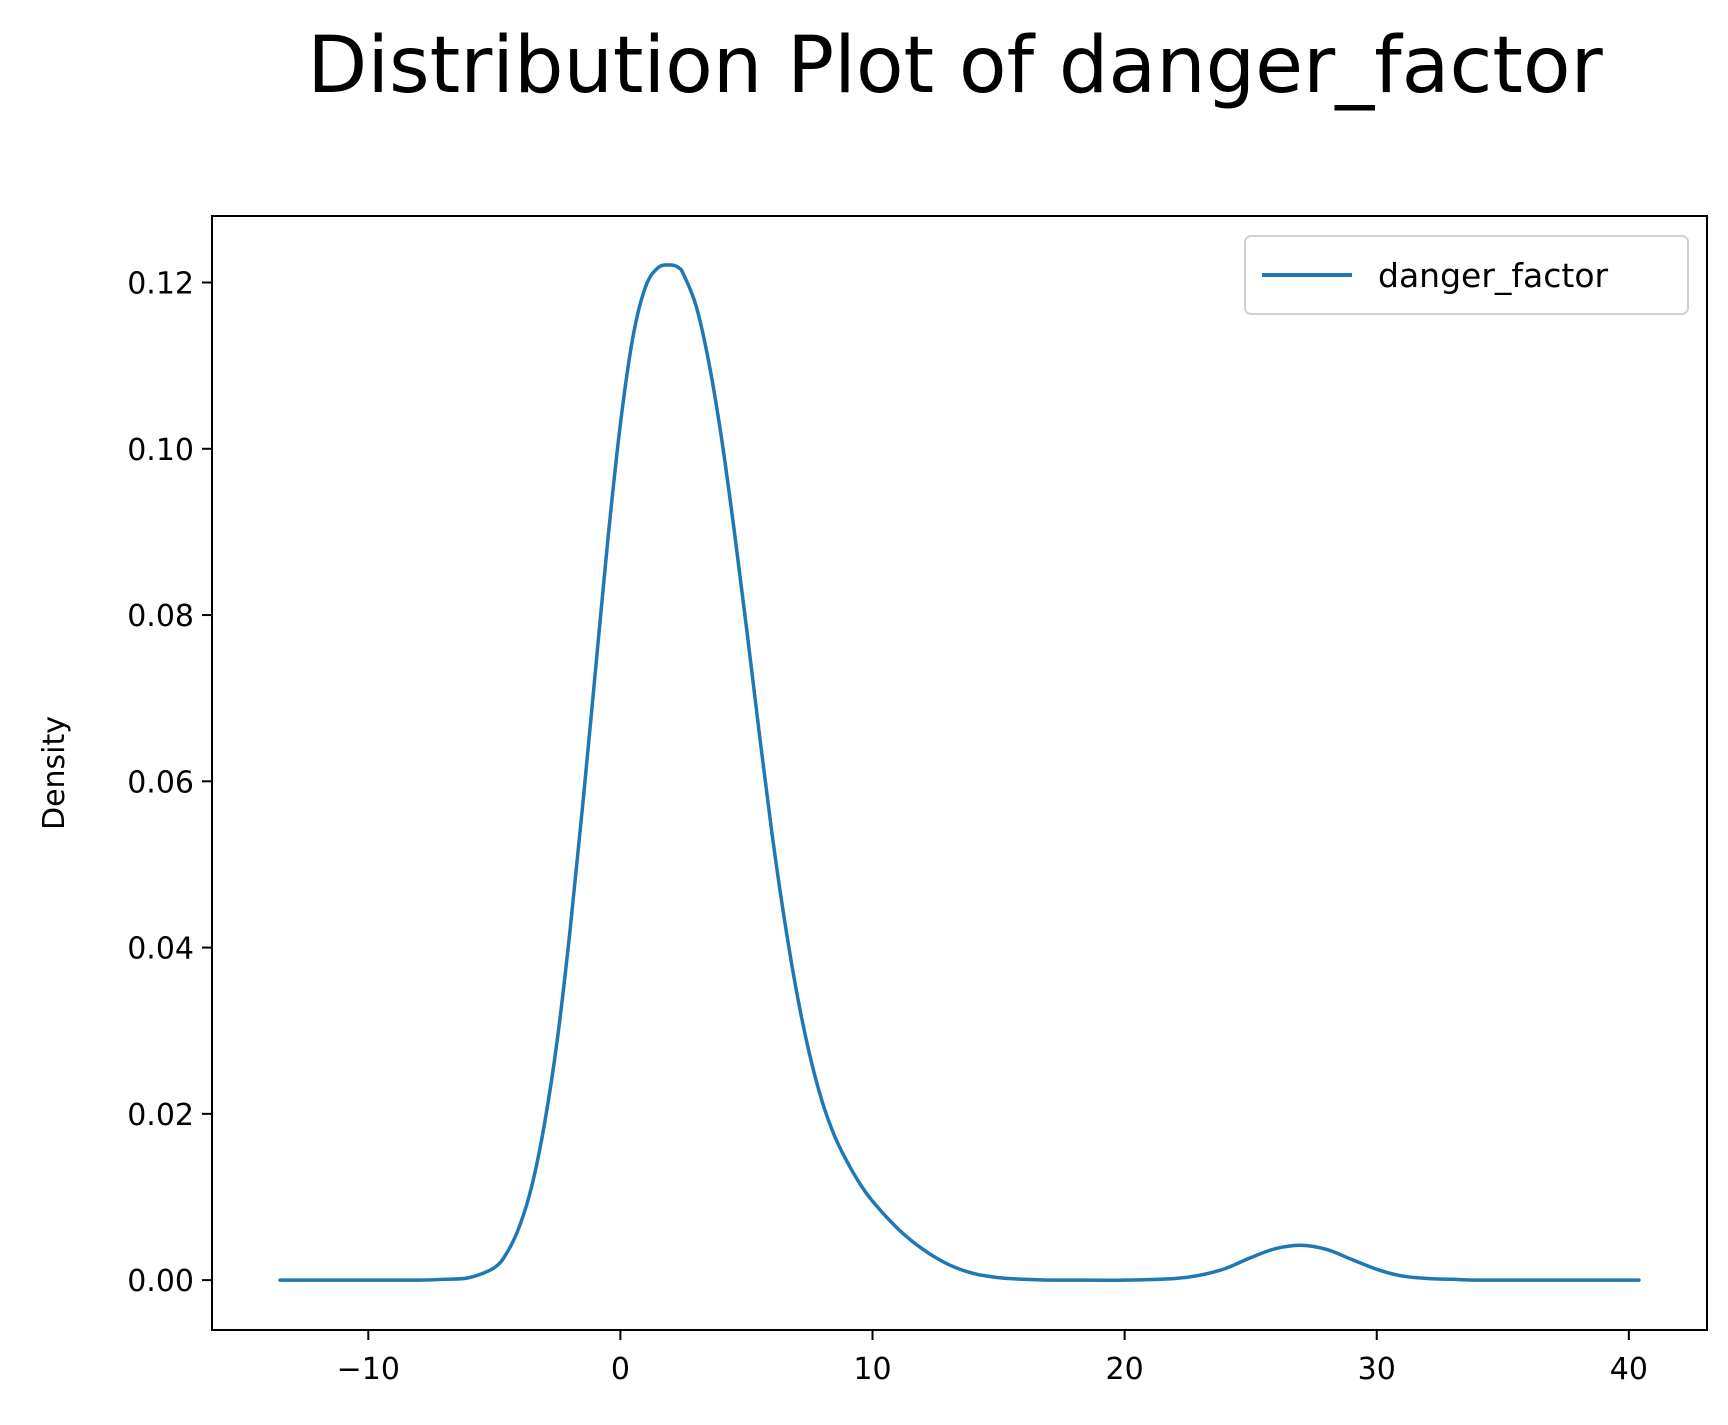  What do you see at coordinates (160, 1115) in the screenshot?
I see `y-tick-label: 0.02` at bounding box center [160, 1115].